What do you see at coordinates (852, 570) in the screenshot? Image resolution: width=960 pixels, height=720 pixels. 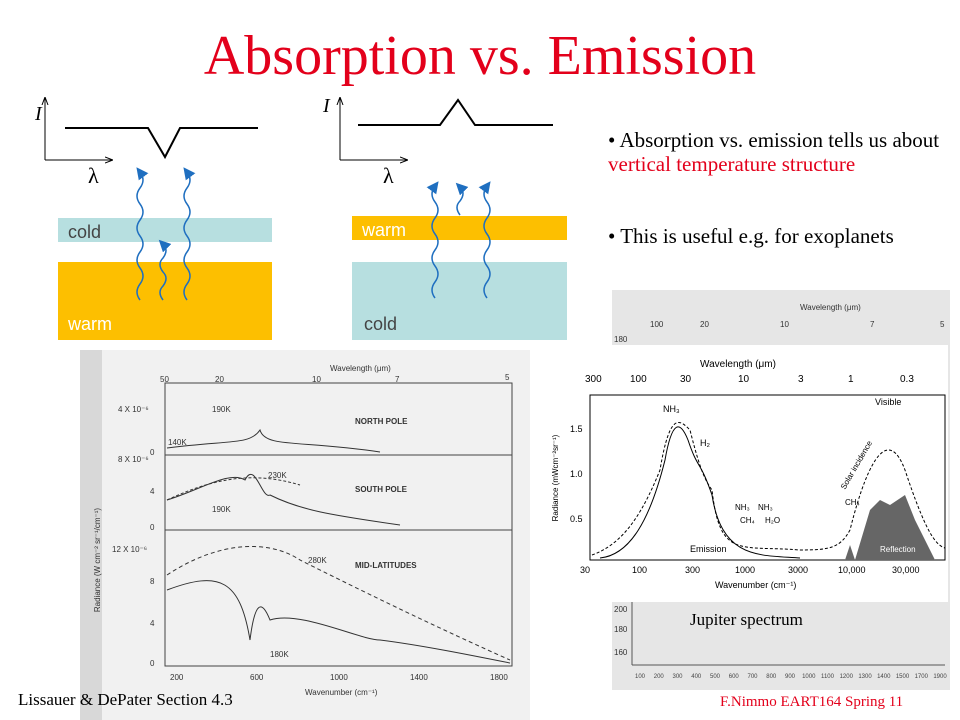 I see `tick: 10,000` at bounding box center [852, 570].